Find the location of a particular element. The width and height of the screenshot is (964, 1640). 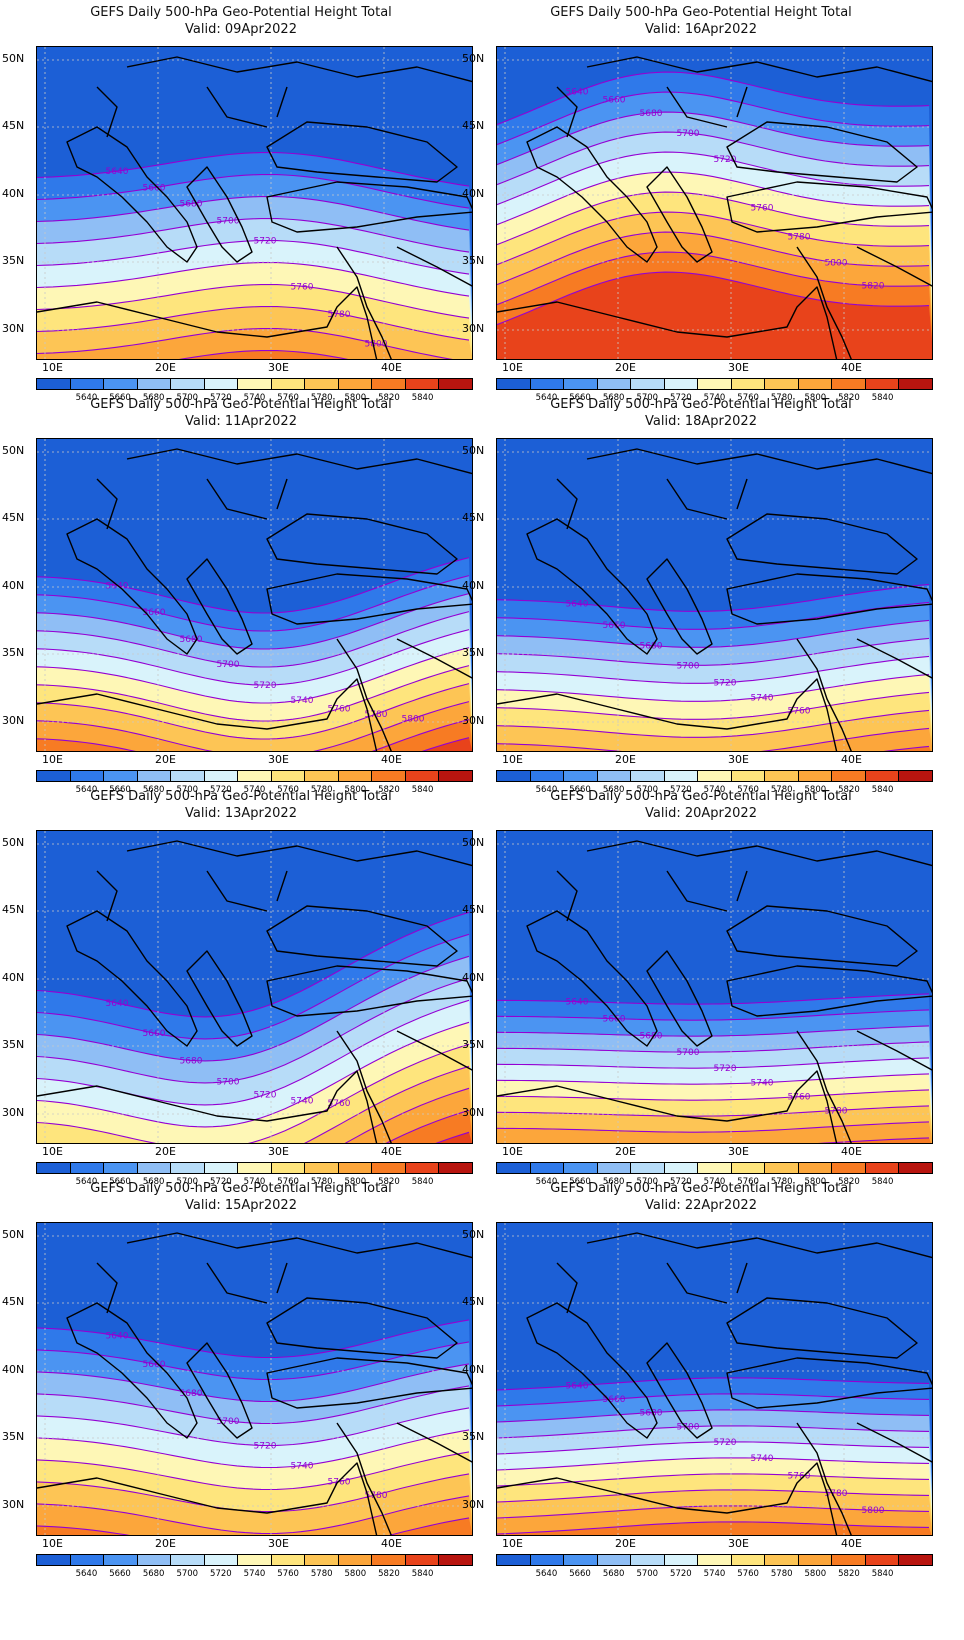

lon-tick-label: 20E is located at coordinates (625, 1151).